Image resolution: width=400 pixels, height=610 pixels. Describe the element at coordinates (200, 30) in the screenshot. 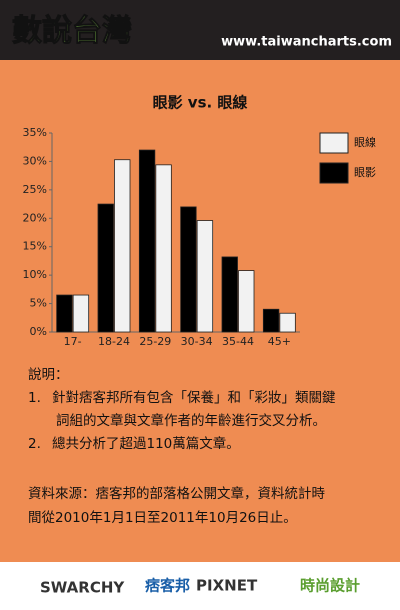

I see `header-bar` at that location.